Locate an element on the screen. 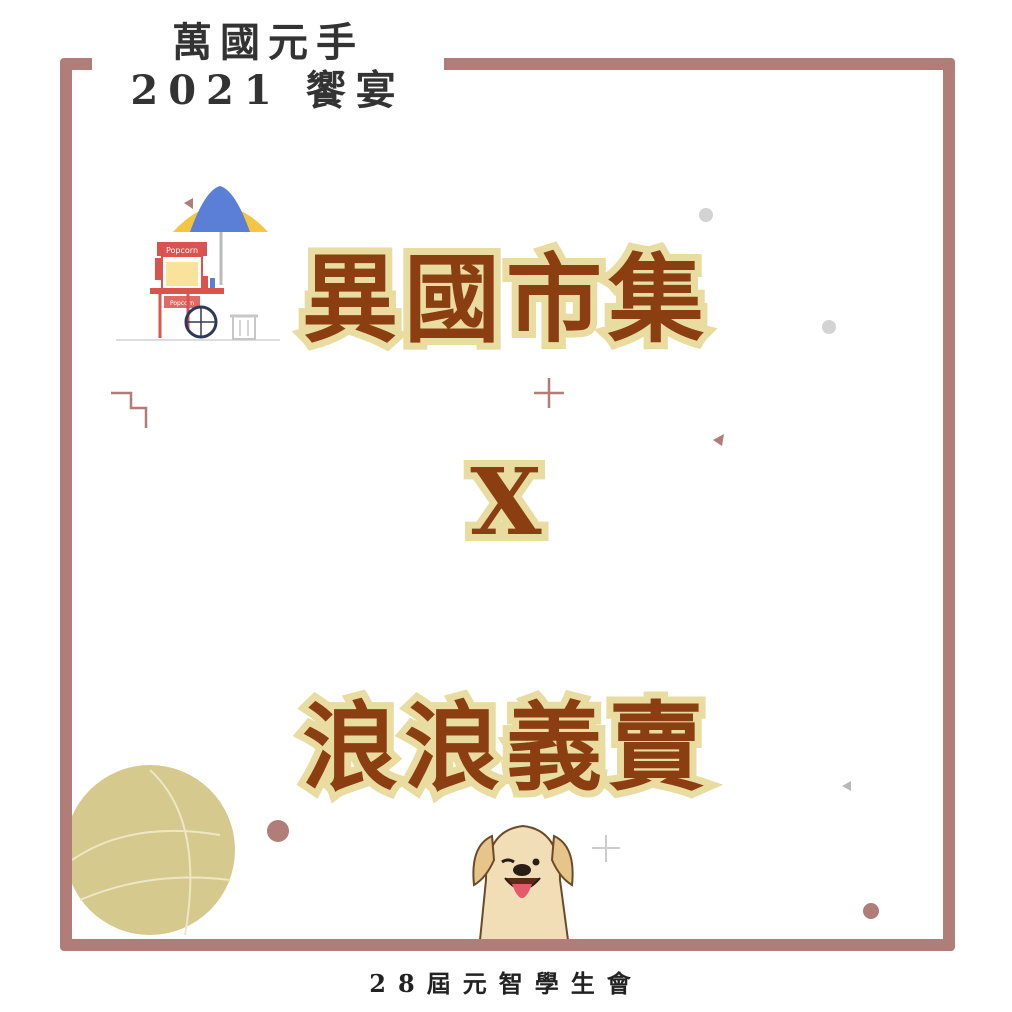 This screenshot has height=1012, width=1012. frame-gap is located at coordinates (268, 62).